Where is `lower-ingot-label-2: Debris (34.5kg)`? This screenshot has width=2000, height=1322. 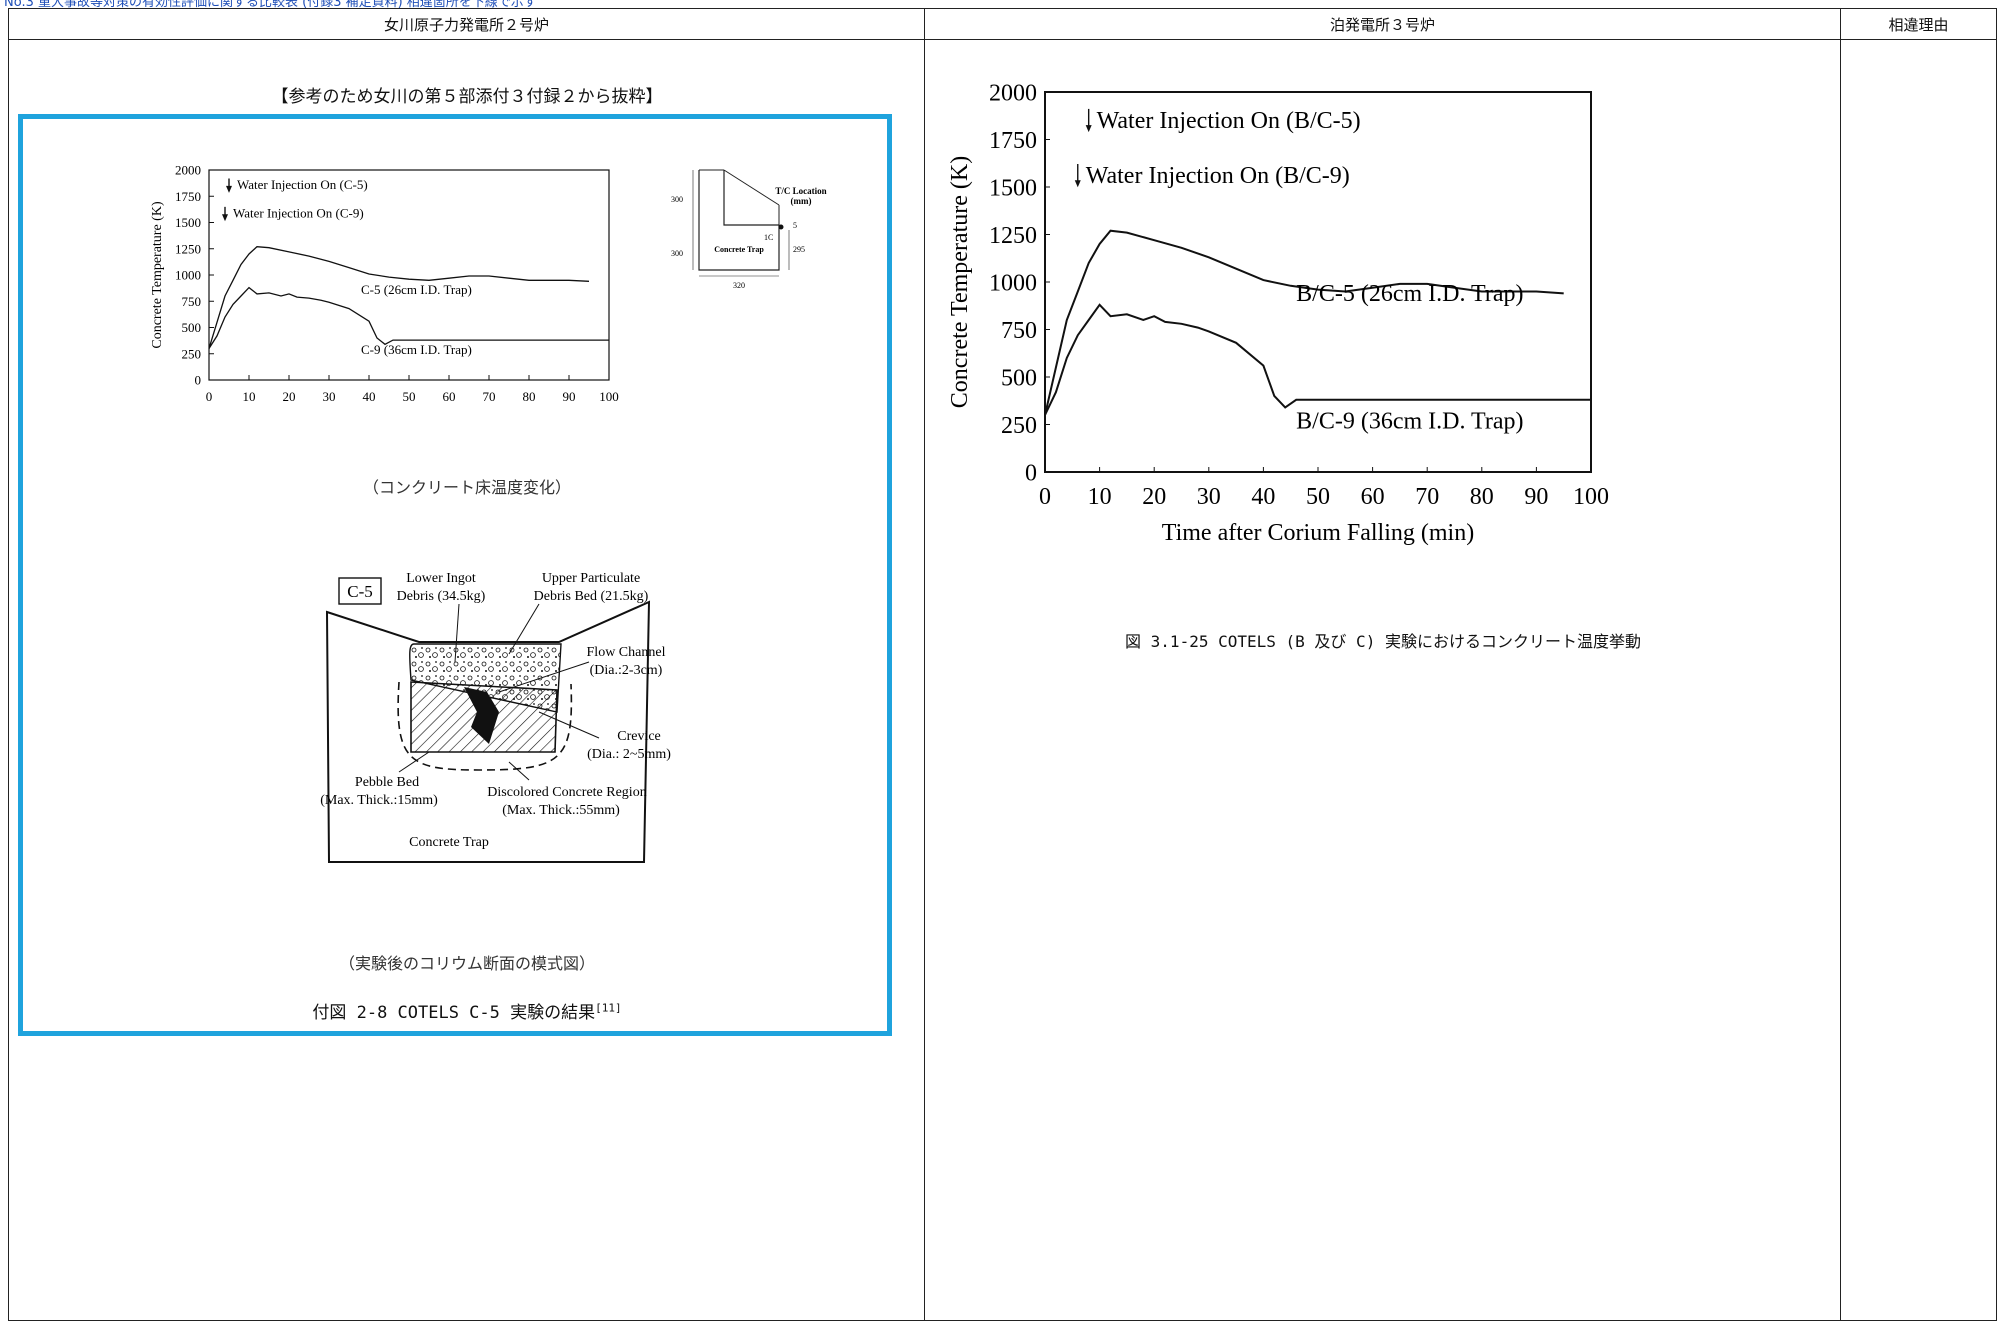
lower-ingot-label-2: Debris (34.5kg) is located at coordinates (441, 596).